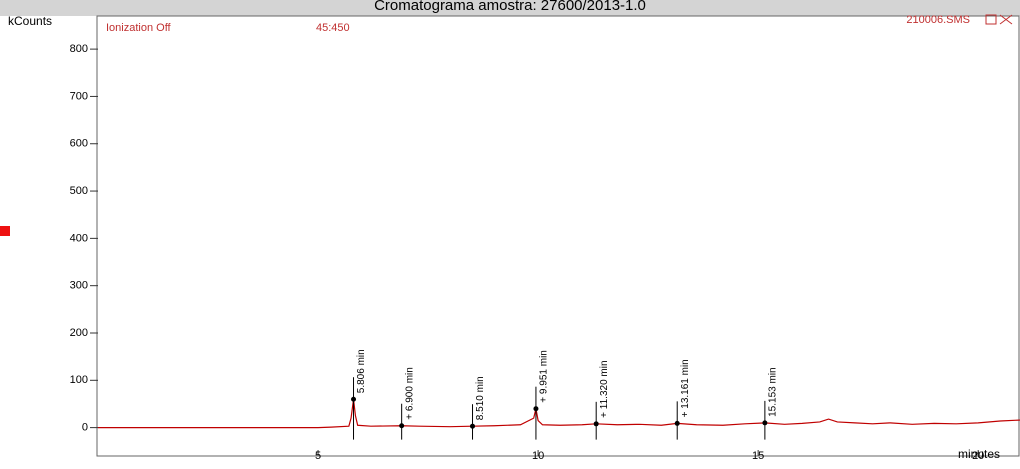 The image size is (1020, 469). I want to click on peak-label: + 13.161 min, so click(685, 388).